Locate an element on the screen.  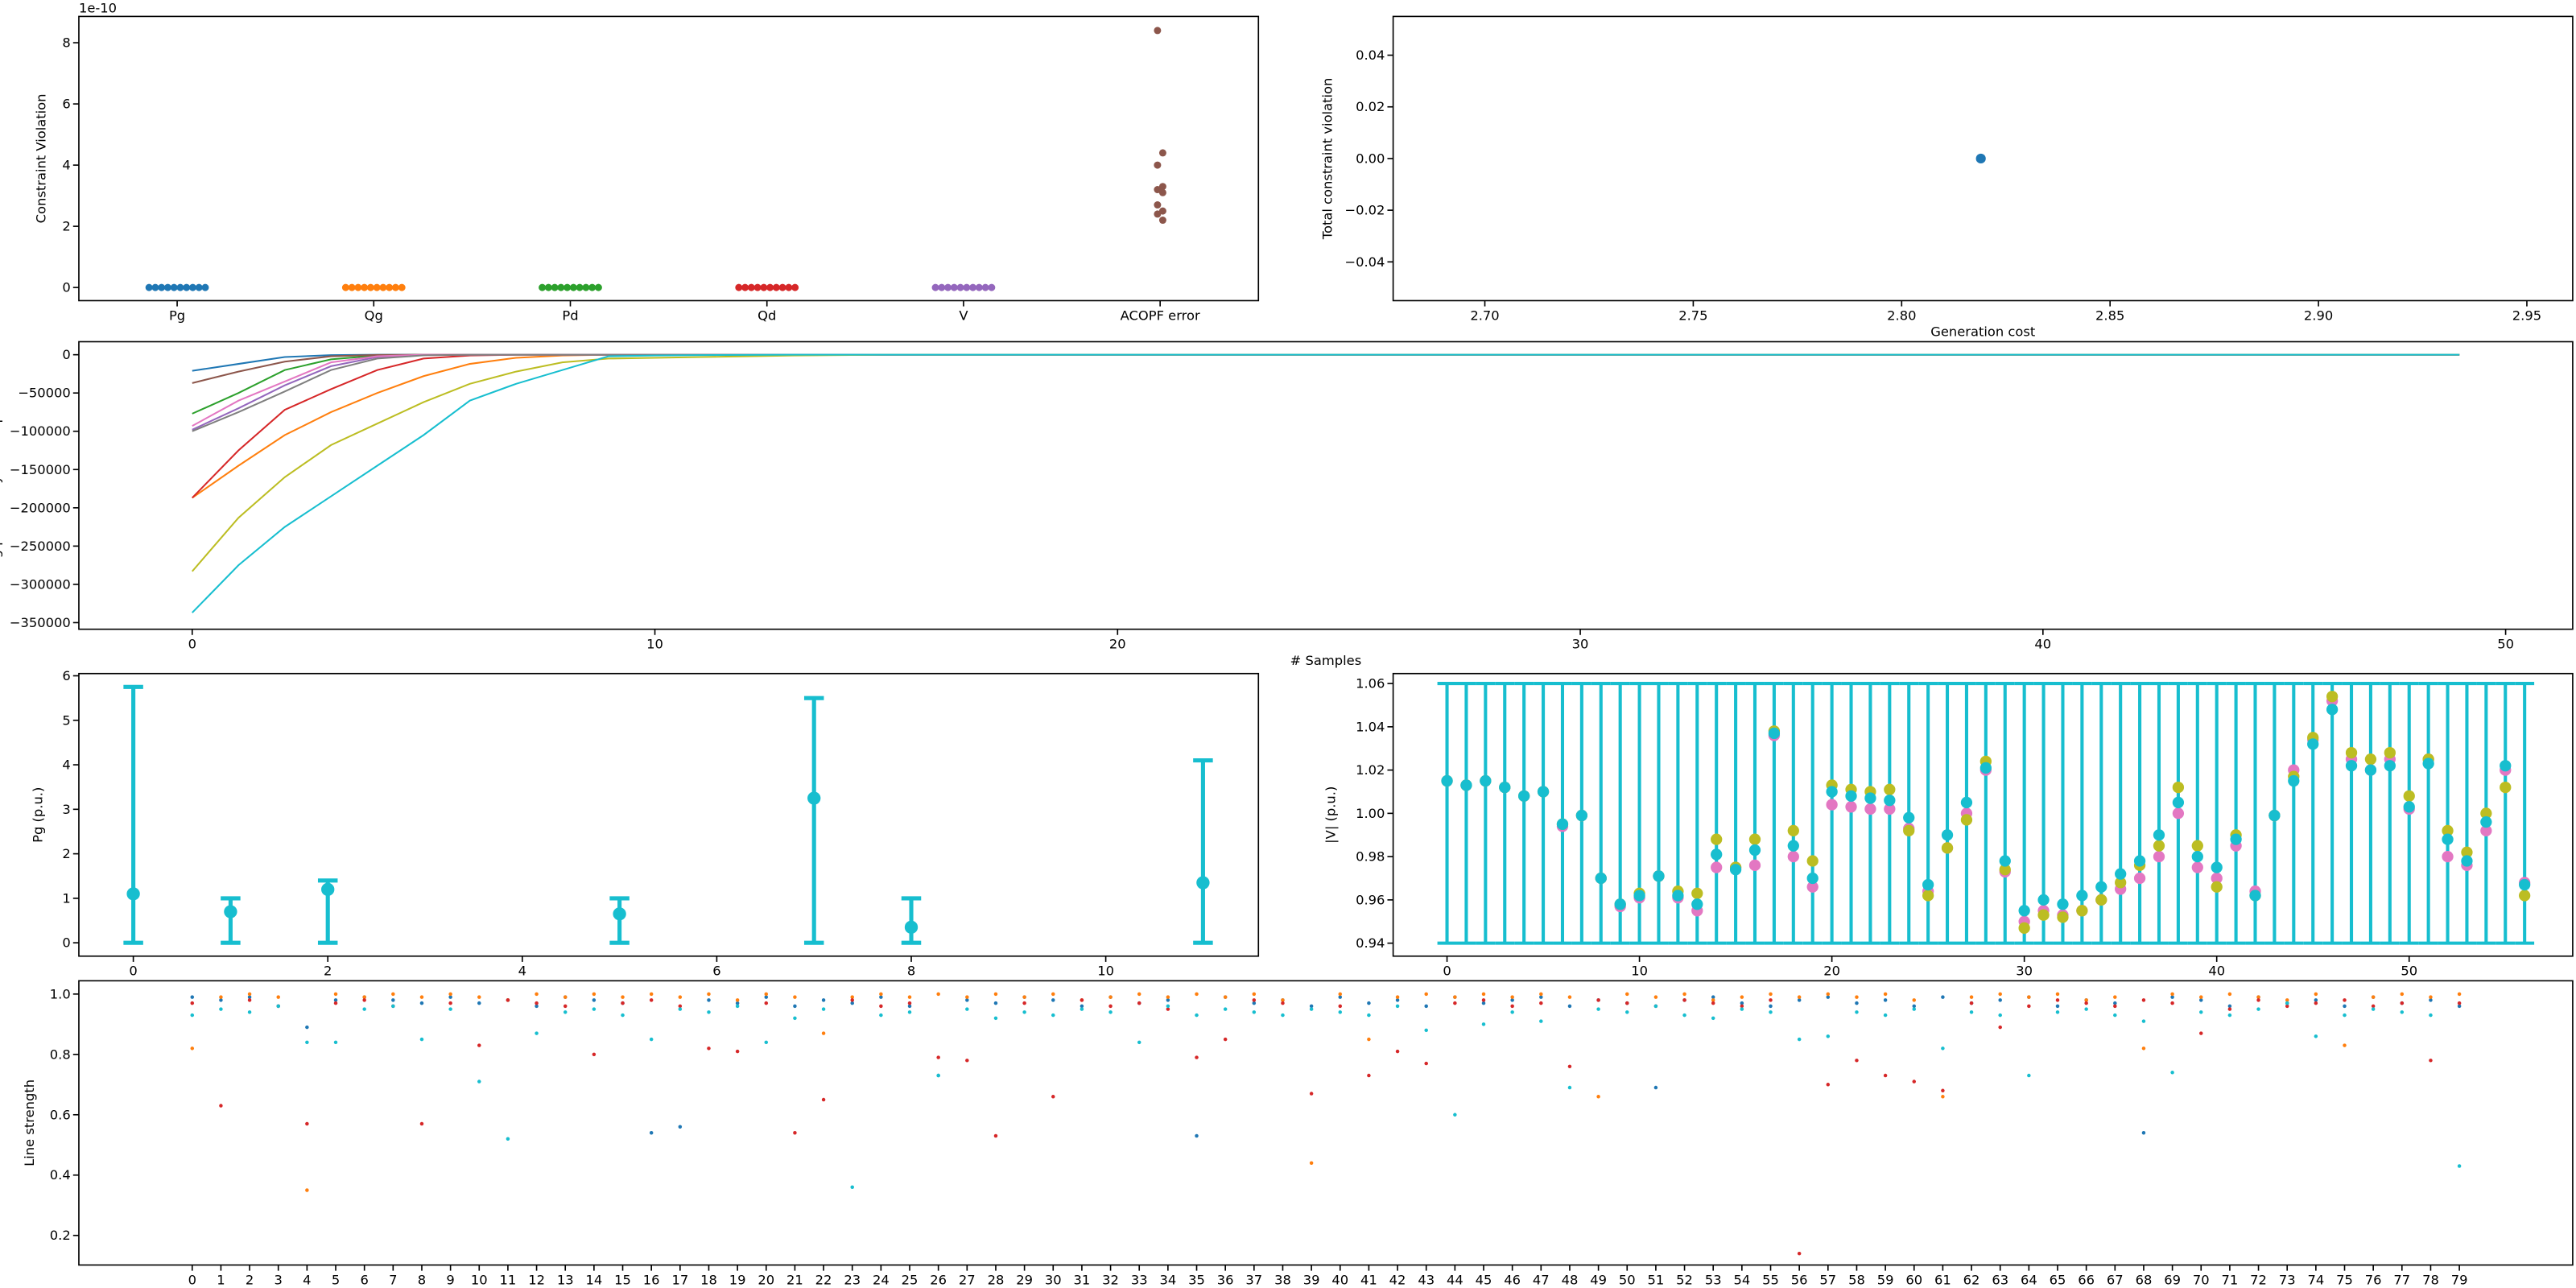
x-tick-label: 39 is located at coordinates (1311, 1279).